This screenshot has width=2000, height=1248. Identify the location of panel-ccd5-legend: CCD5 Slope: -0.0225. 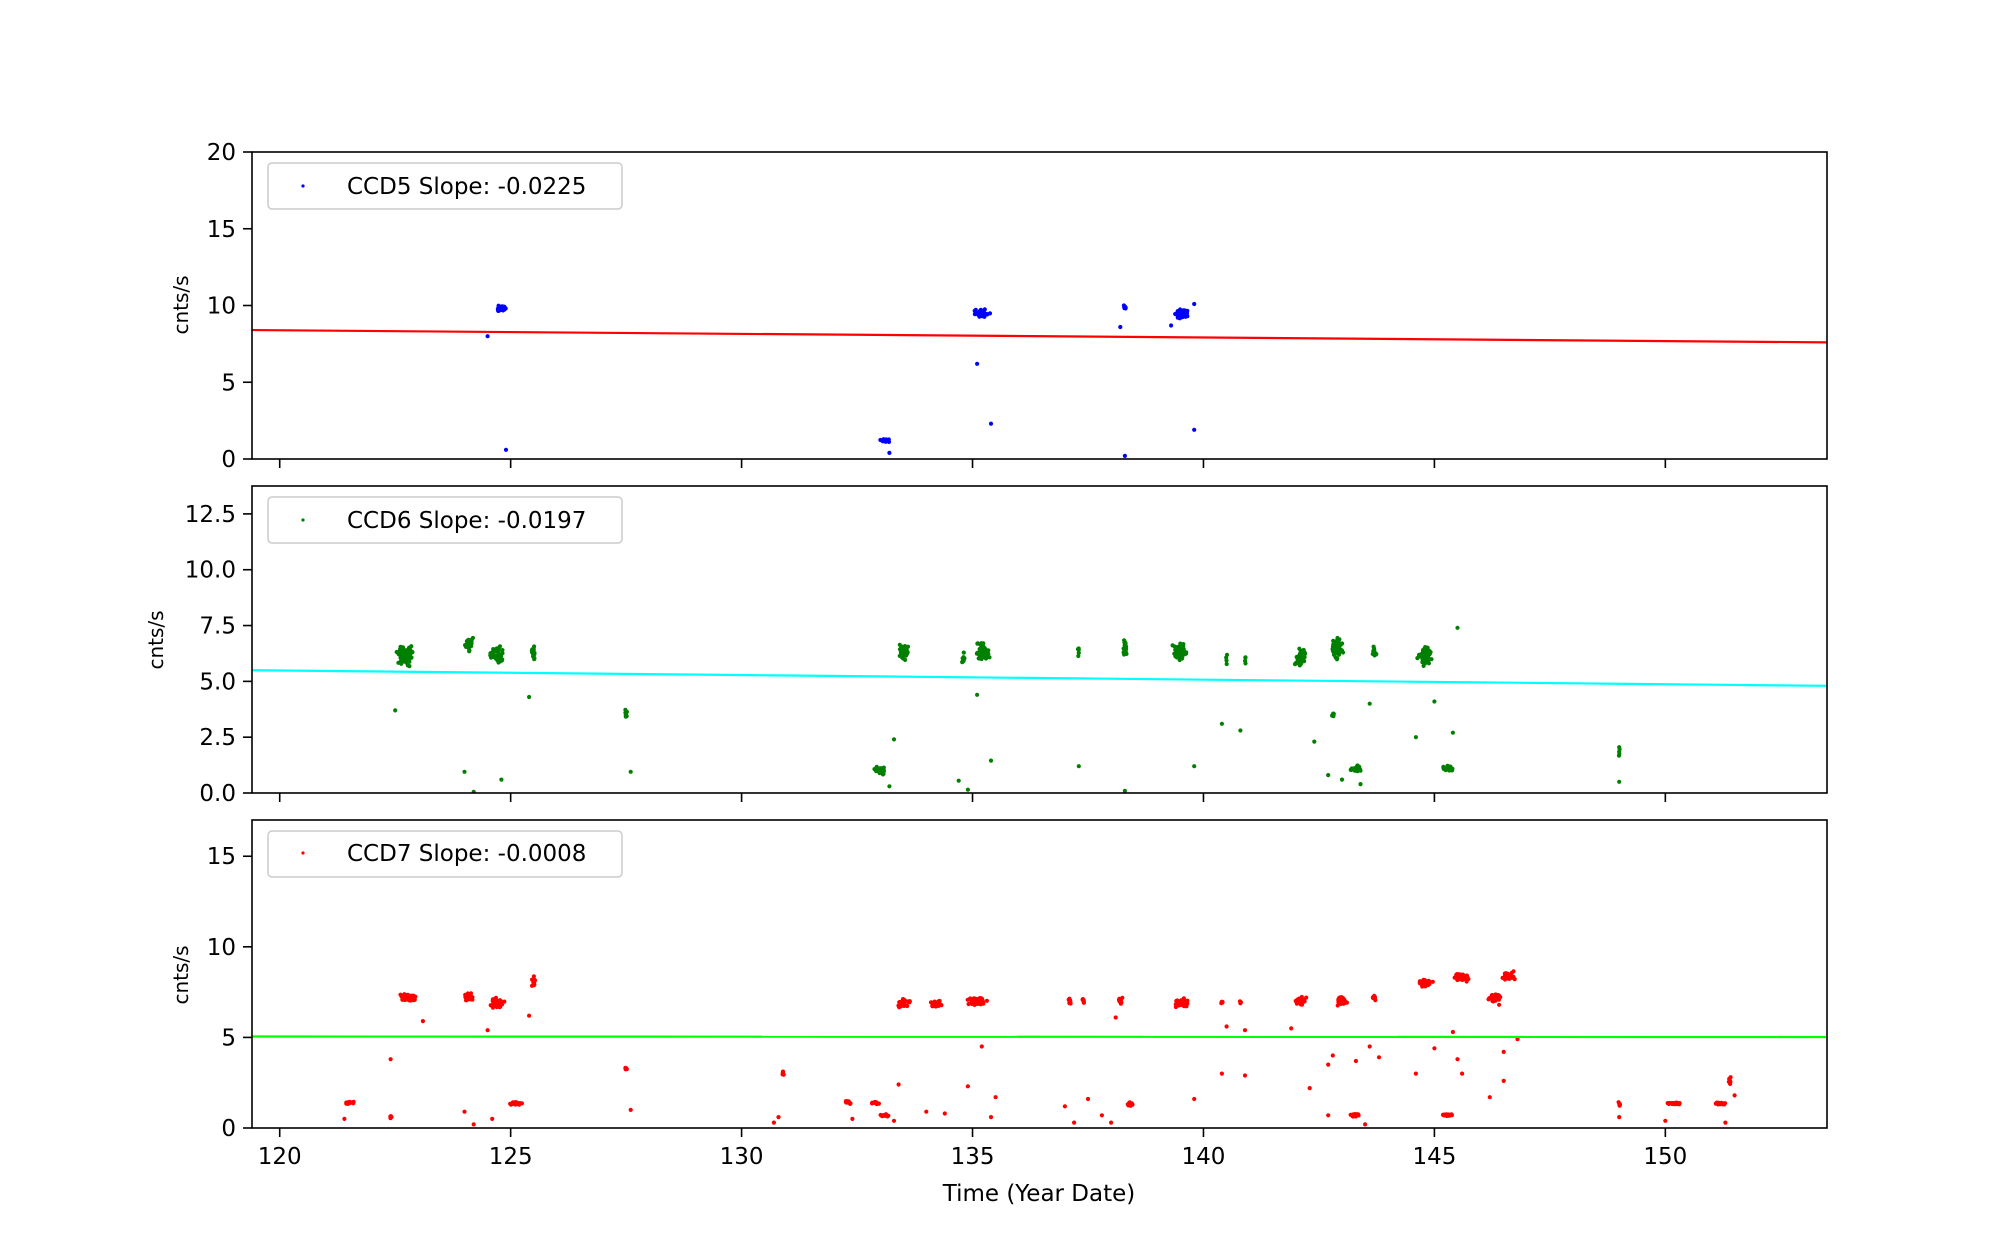
(445, 186).